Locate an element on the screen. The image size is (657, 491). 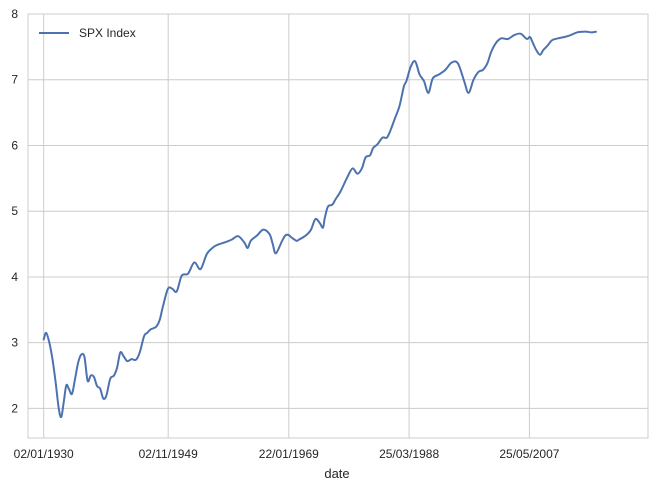
y-tick-label: 3 is located at coordinates (14, 343).